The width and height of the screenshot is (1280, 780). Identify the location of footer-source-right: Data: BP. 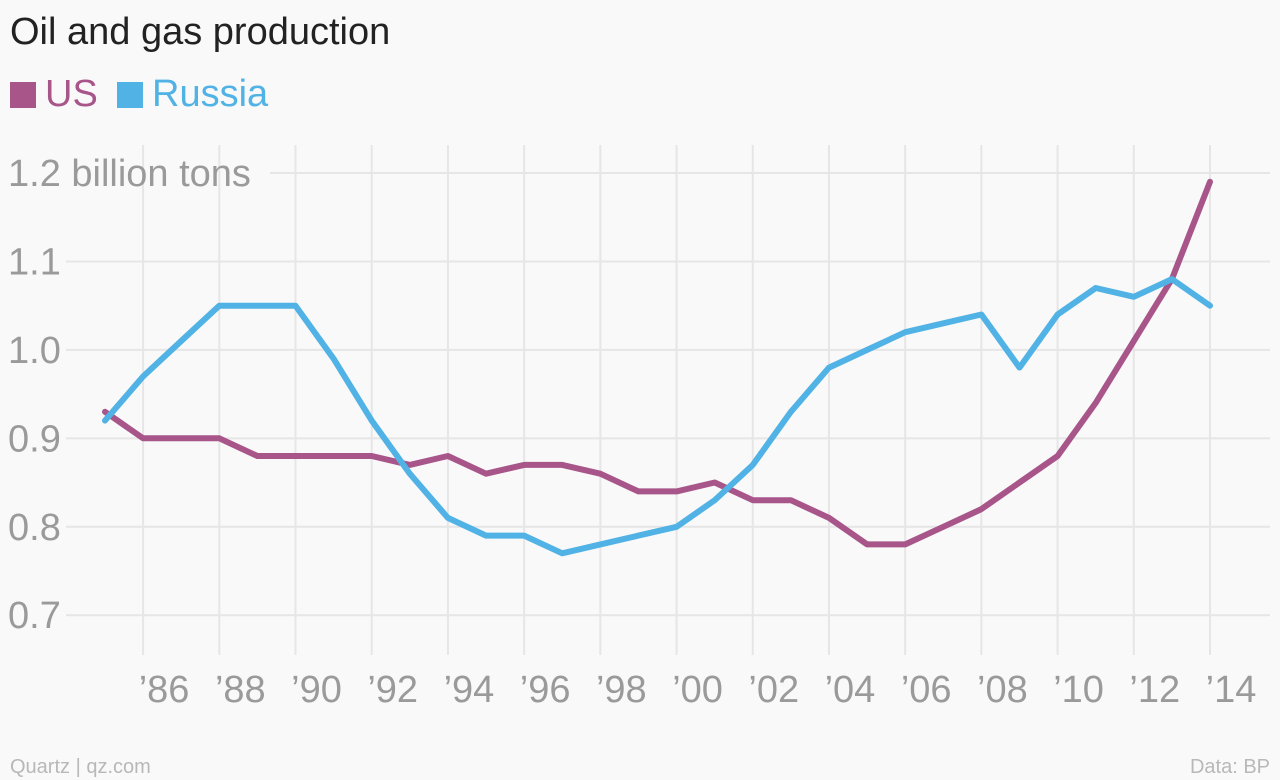
(1230, 767).